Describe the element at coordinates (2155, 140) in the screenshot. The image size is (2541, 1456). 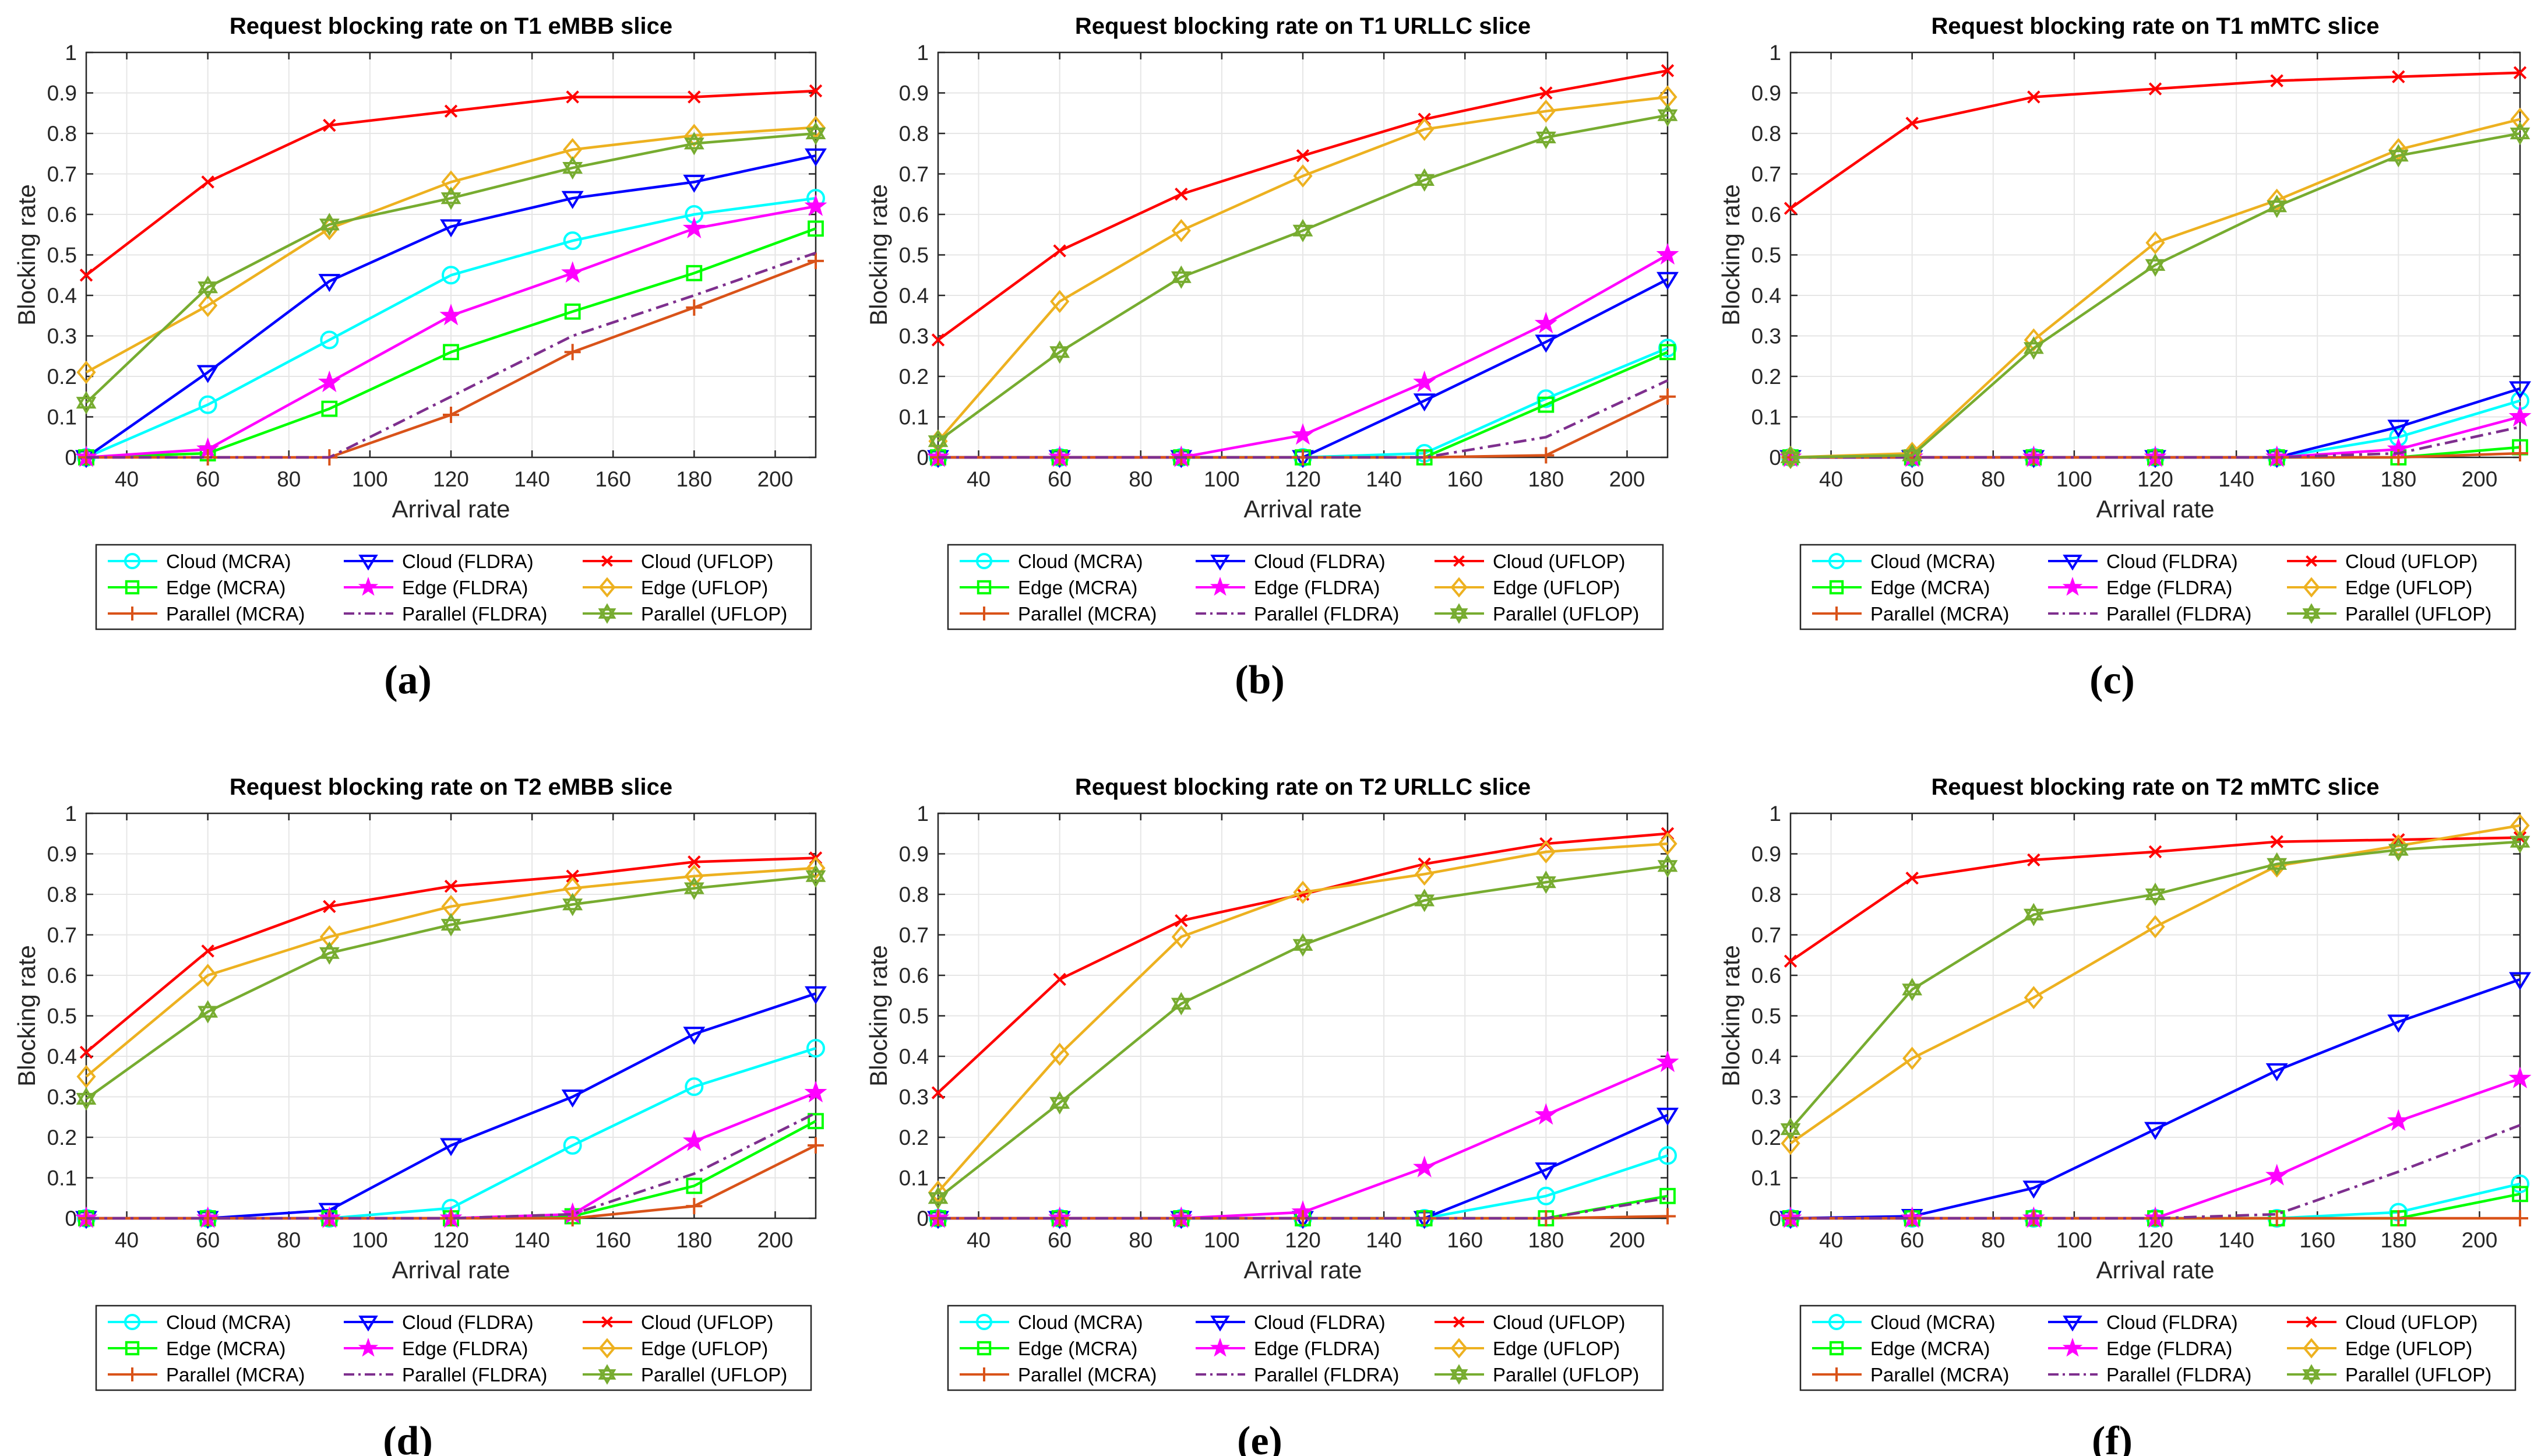
I see `series-cloud-uflop` at that location.